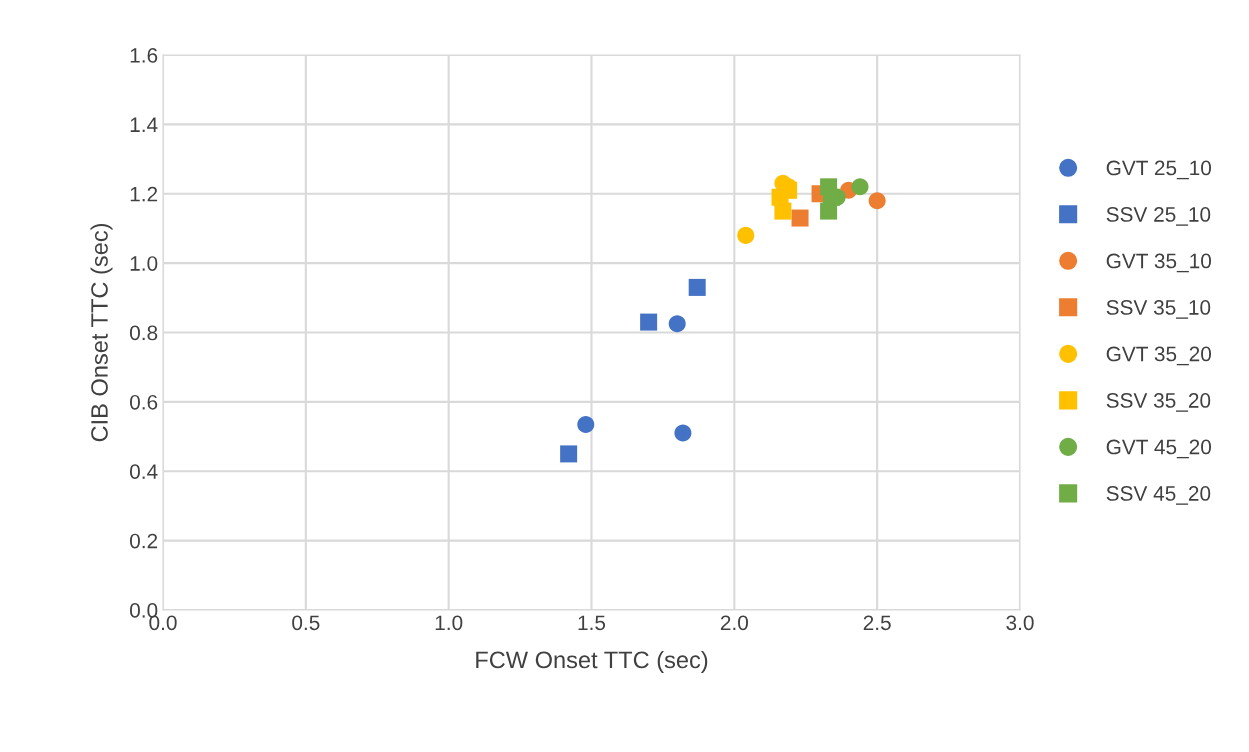 The width and height of the screenshot is (1249, 752). What do you see at coordinates (592, 661) in the screenshot?
I see `x-axis-title: FCW Onset TTC (sec)` at bounding box center [592, 661].